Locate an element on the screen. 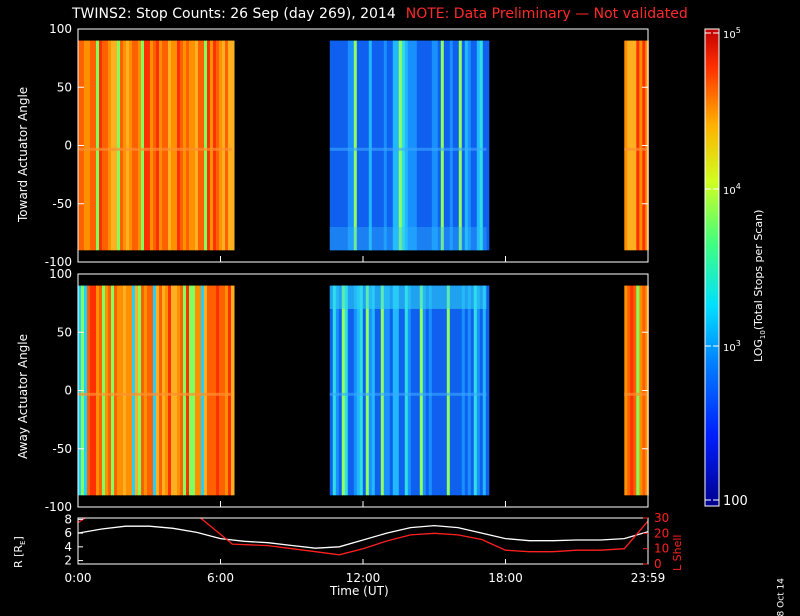 This screenshot has height=616, width=800. upper-band is located at coordinates (408, 297).